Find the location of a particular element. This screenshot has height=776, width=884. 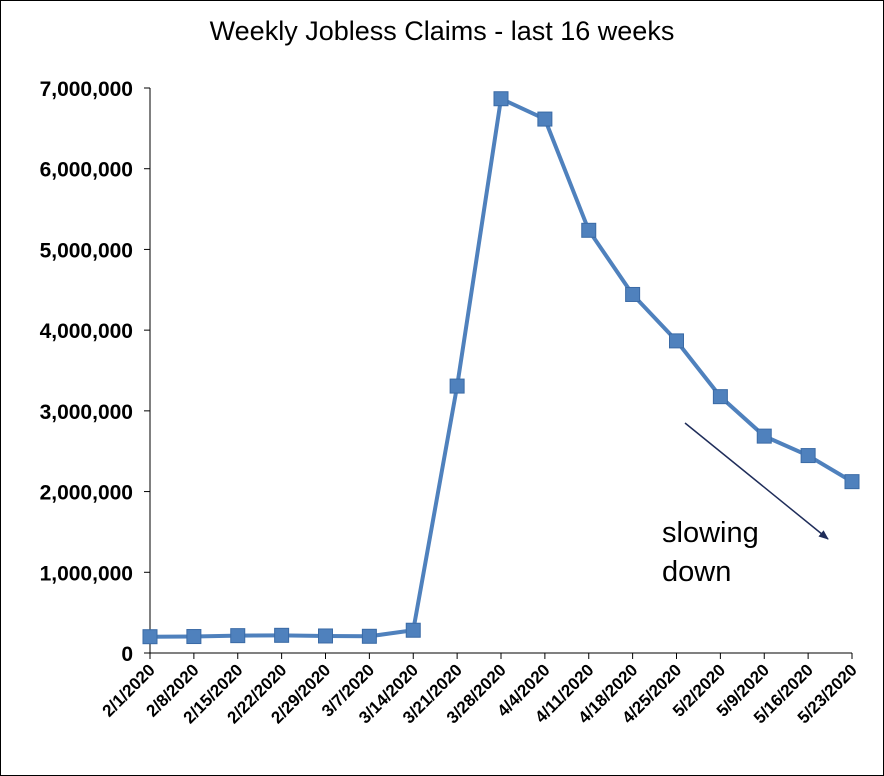

y-tick-label: 0 is located at coordinates (127, 654).